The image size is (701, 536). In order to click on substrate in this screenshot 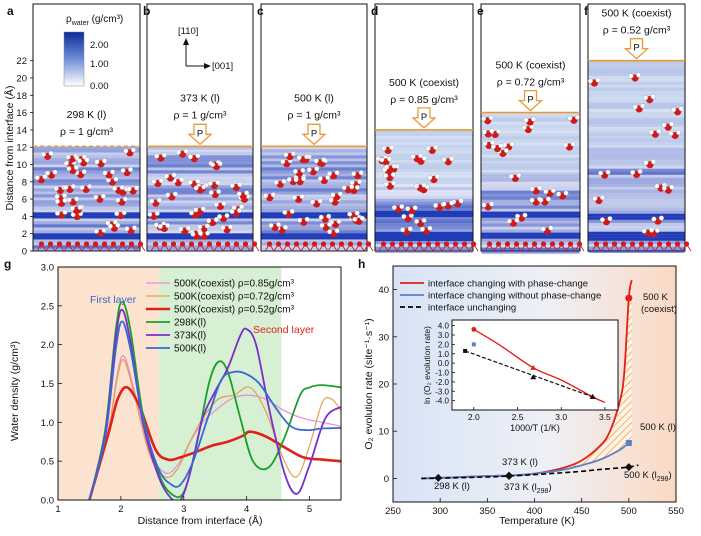, I will do `click(91, 246)`.